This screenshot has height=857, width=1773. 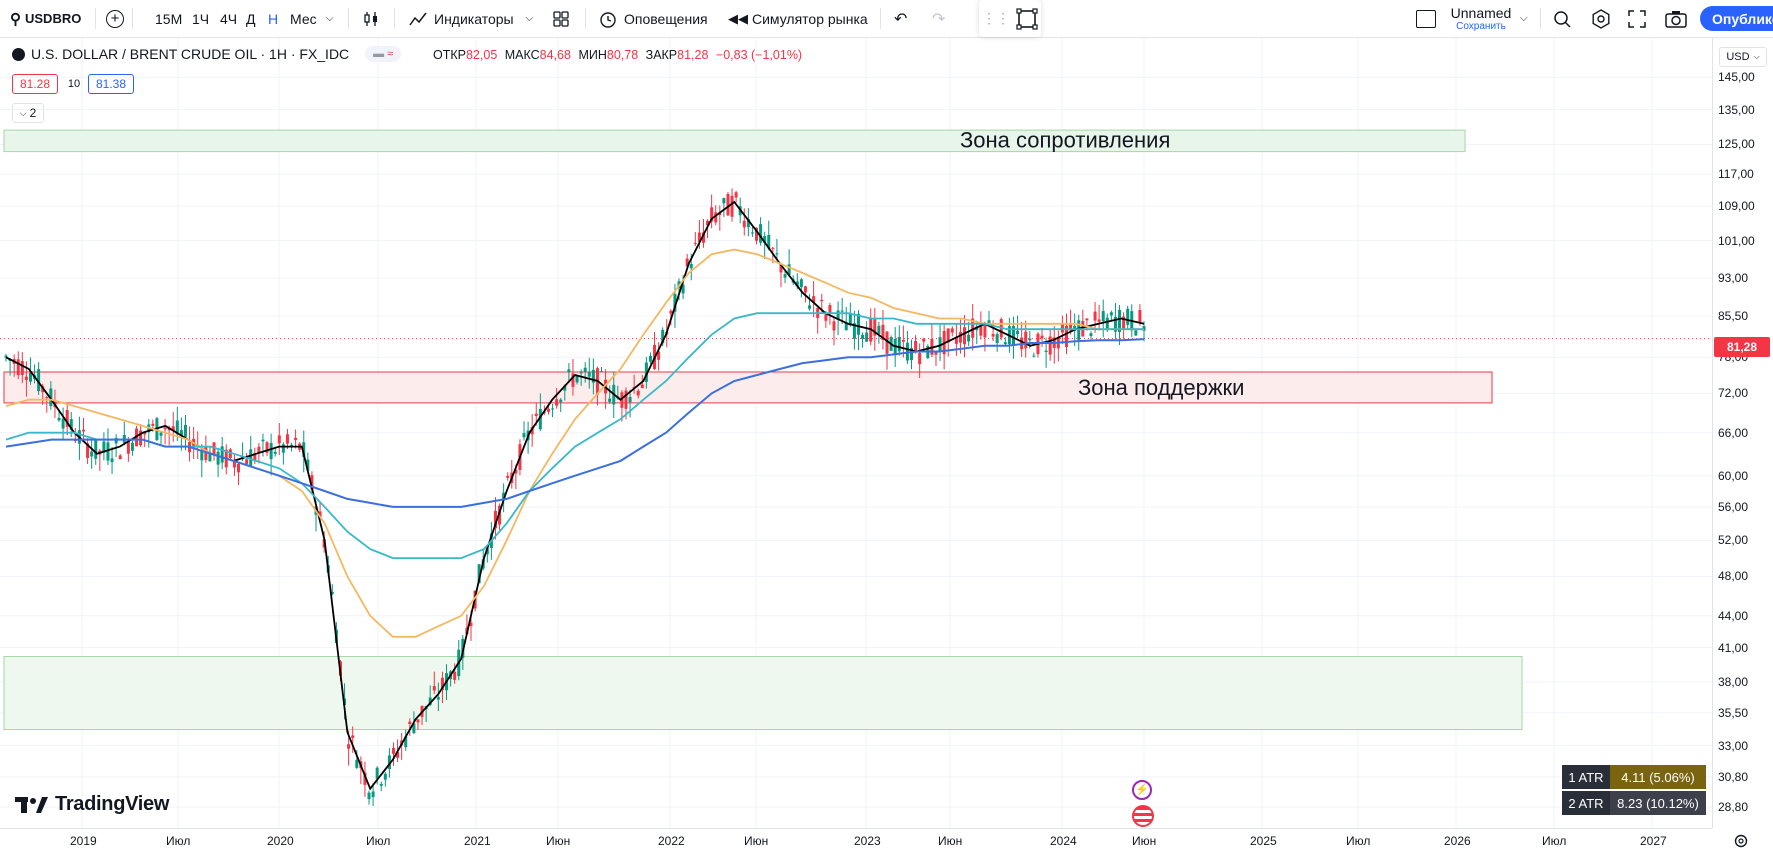 I want to click on templates-button, so click(x=561, y=18).